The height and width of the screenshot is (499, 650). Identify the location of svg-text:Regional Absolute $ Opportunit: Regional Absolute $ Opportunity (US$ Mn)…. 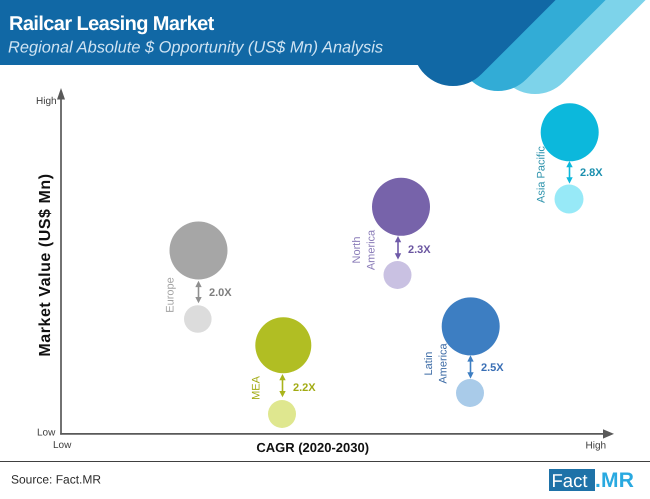
(195, 48).